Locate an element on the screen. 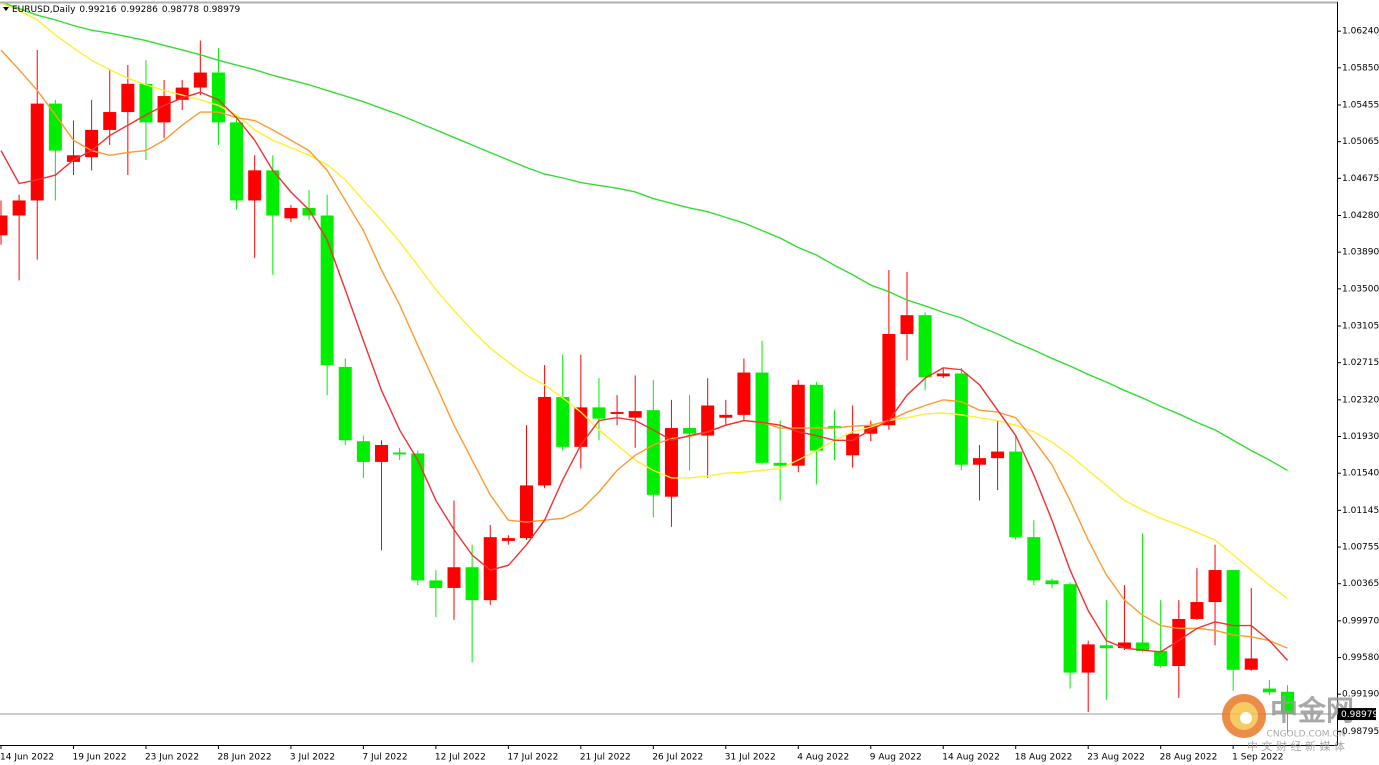 The width and height of the screenshot is (1379, 765). y-tick-label: 1.04675 is located at coordinates (1360, 179).